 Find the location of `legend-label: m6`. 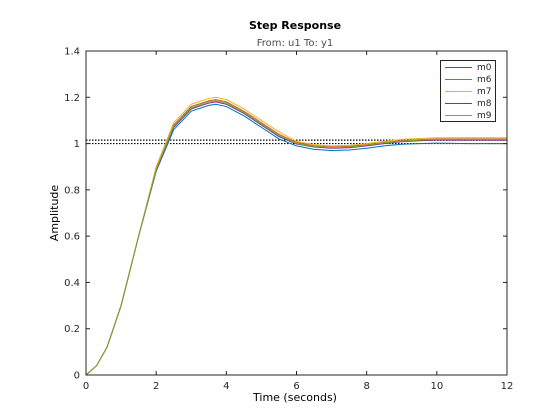

legend-label: m6 is located at coordinates (484, 80).